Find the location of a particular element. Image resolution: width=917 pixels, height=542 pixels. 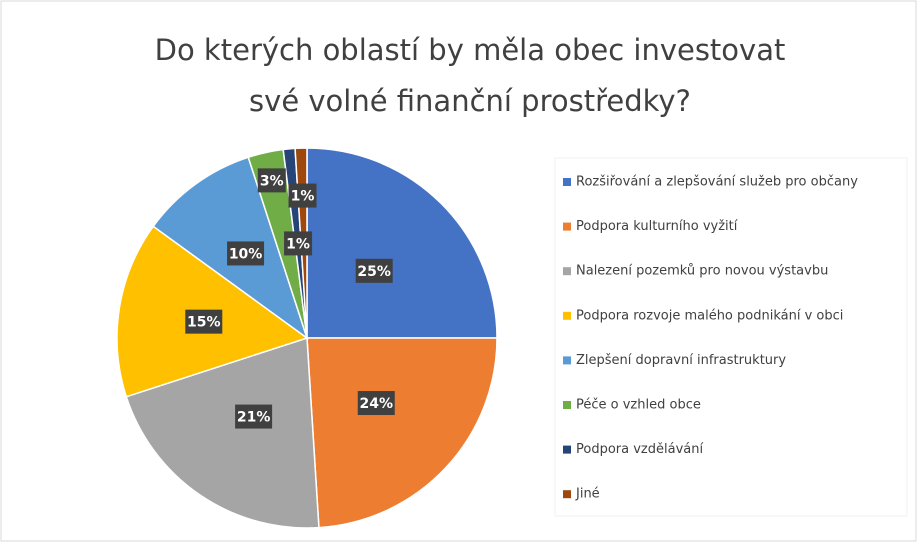

data-label: 21% is located at coordinates (254, 418).